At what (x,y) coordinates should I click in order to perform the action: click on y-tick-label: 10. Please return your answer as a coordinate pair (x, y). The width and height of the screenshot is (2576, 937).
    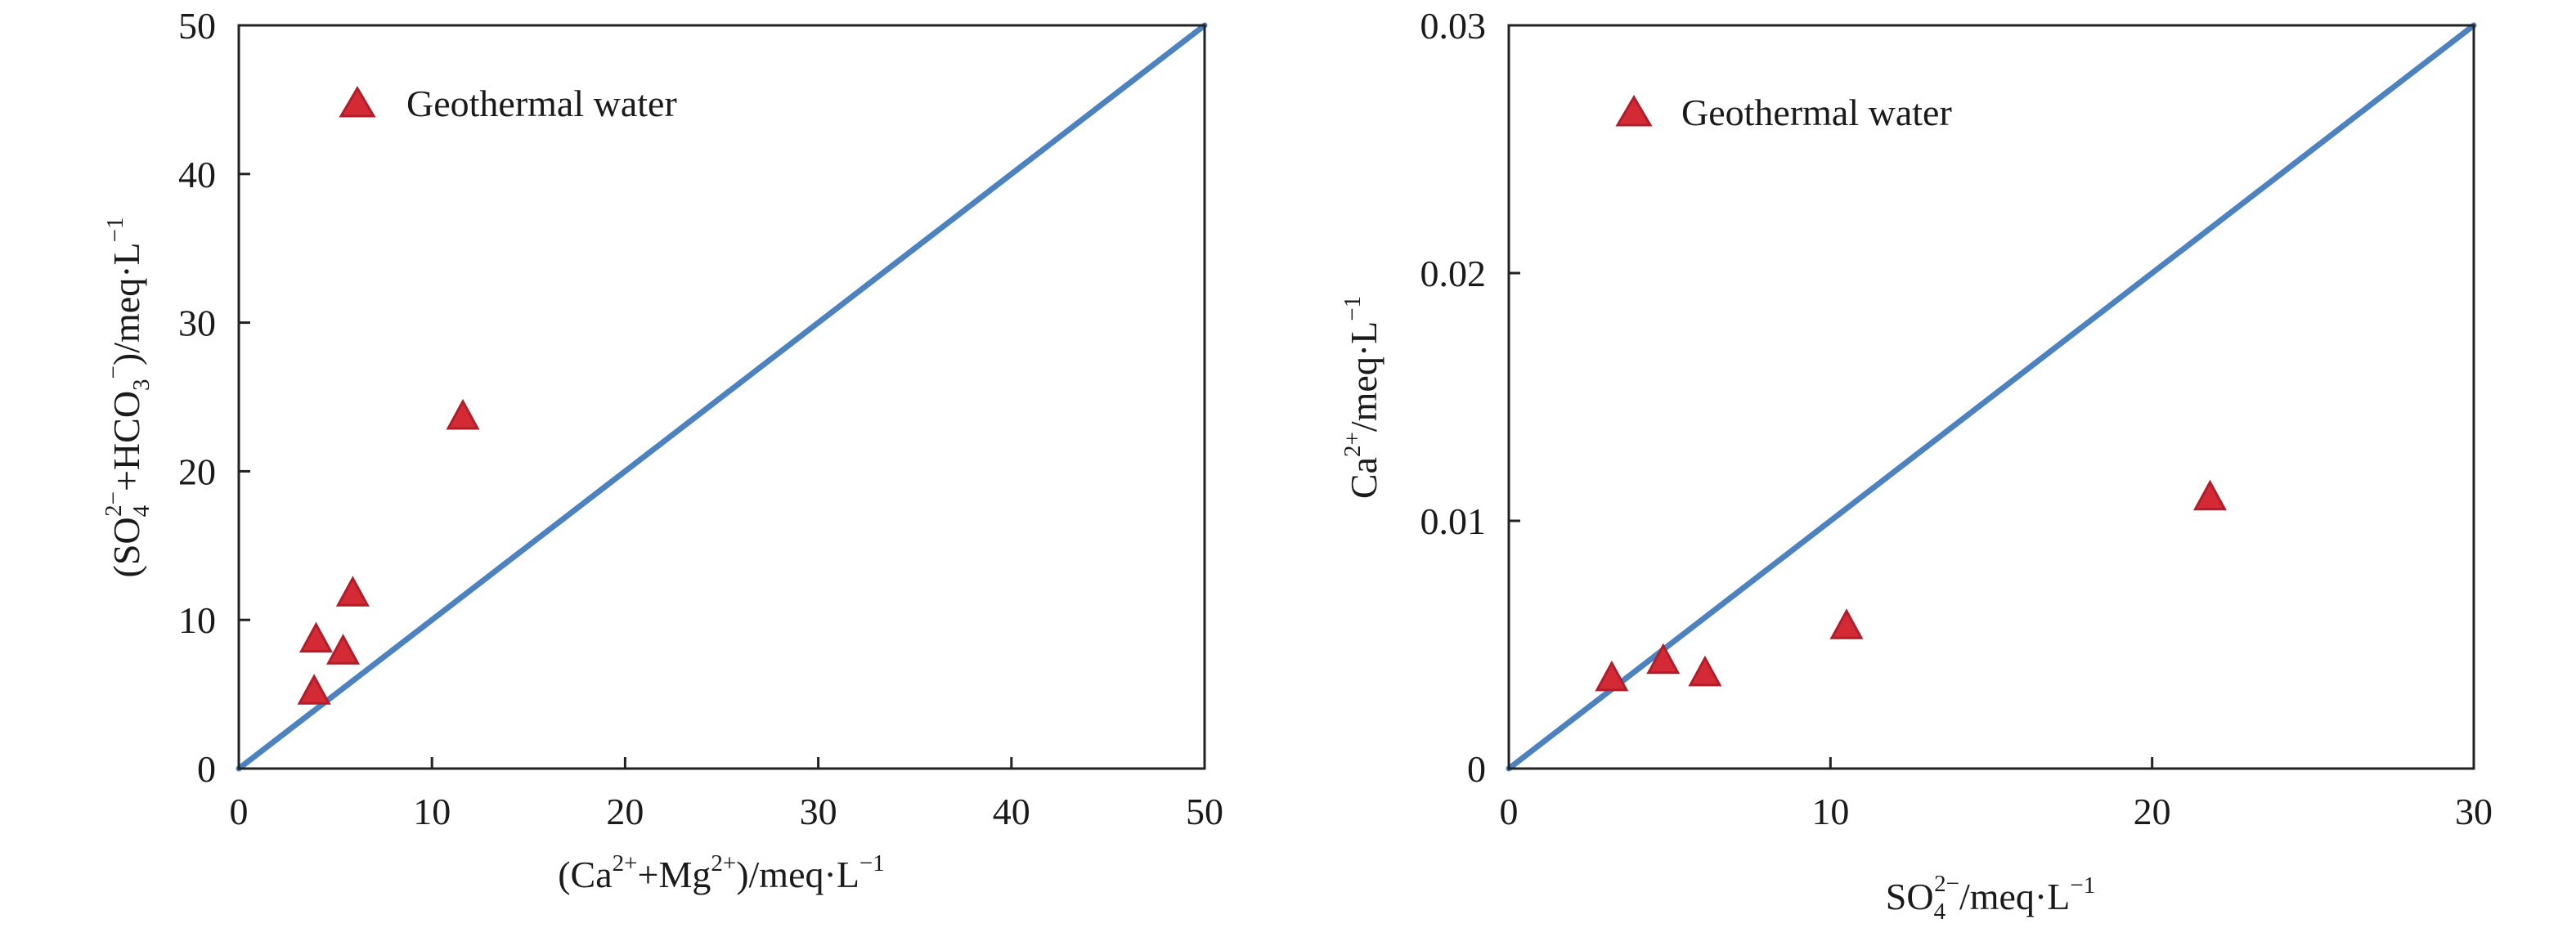
    Looking at the image, I should click on (197, 620).